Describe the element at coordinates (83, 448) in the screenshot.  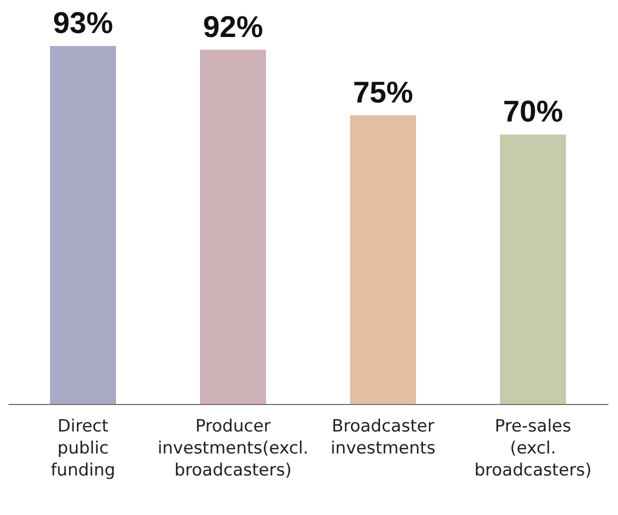
I see `x-tick-label: Direct public funding` at that location.